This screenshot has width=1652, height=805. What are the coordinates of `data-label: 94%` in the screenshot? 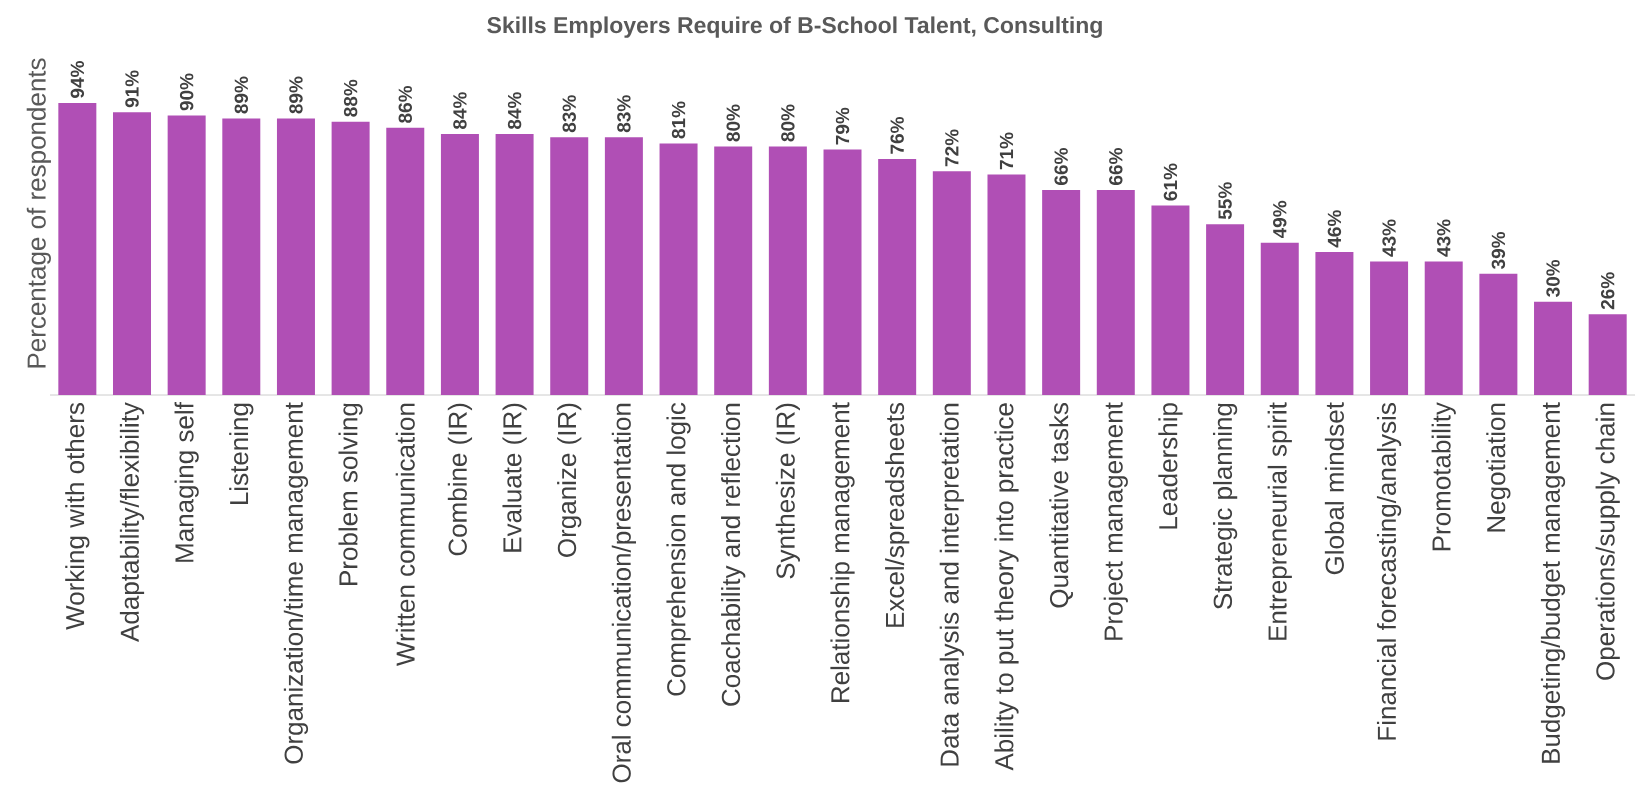 It's located at (77, 79).